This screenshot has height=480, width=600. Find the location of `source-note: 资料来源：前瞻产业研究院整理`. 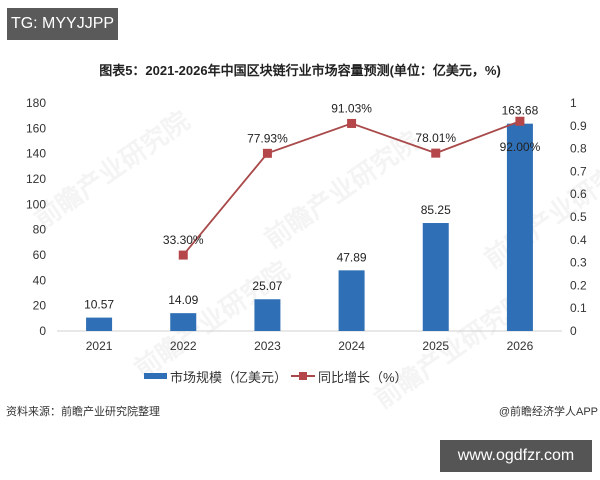

source-note: 资料来源：前瞻产业研究院整理 is located at coordinates (83, 412).